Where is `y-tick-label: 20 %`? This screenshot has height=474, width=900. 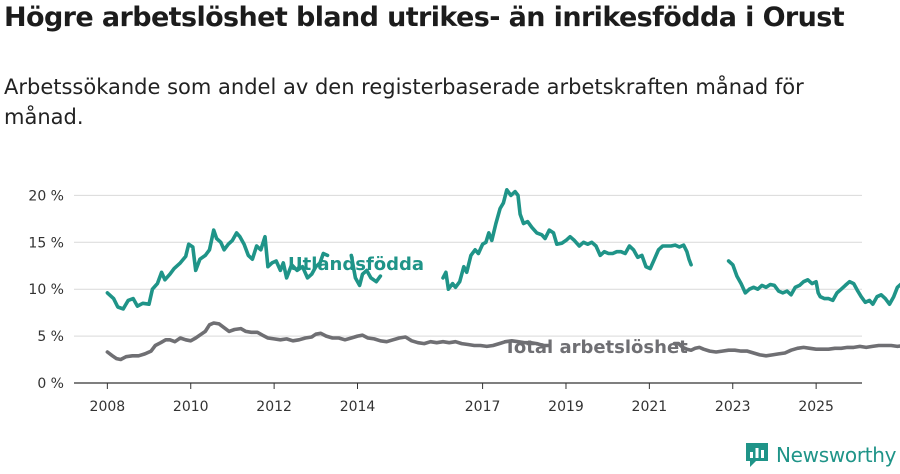 y-tick-label: 20 % is located at coordinates (46, 196).